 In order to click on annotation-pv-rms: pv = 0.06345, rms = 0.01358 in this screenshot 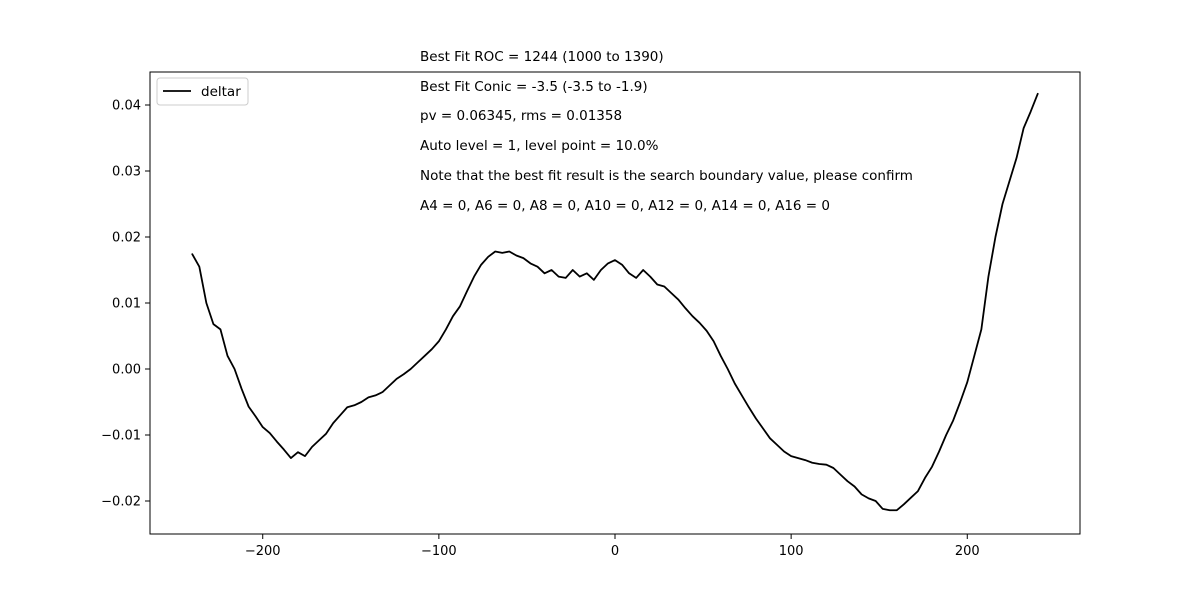, I will do `click(521, 116)`.